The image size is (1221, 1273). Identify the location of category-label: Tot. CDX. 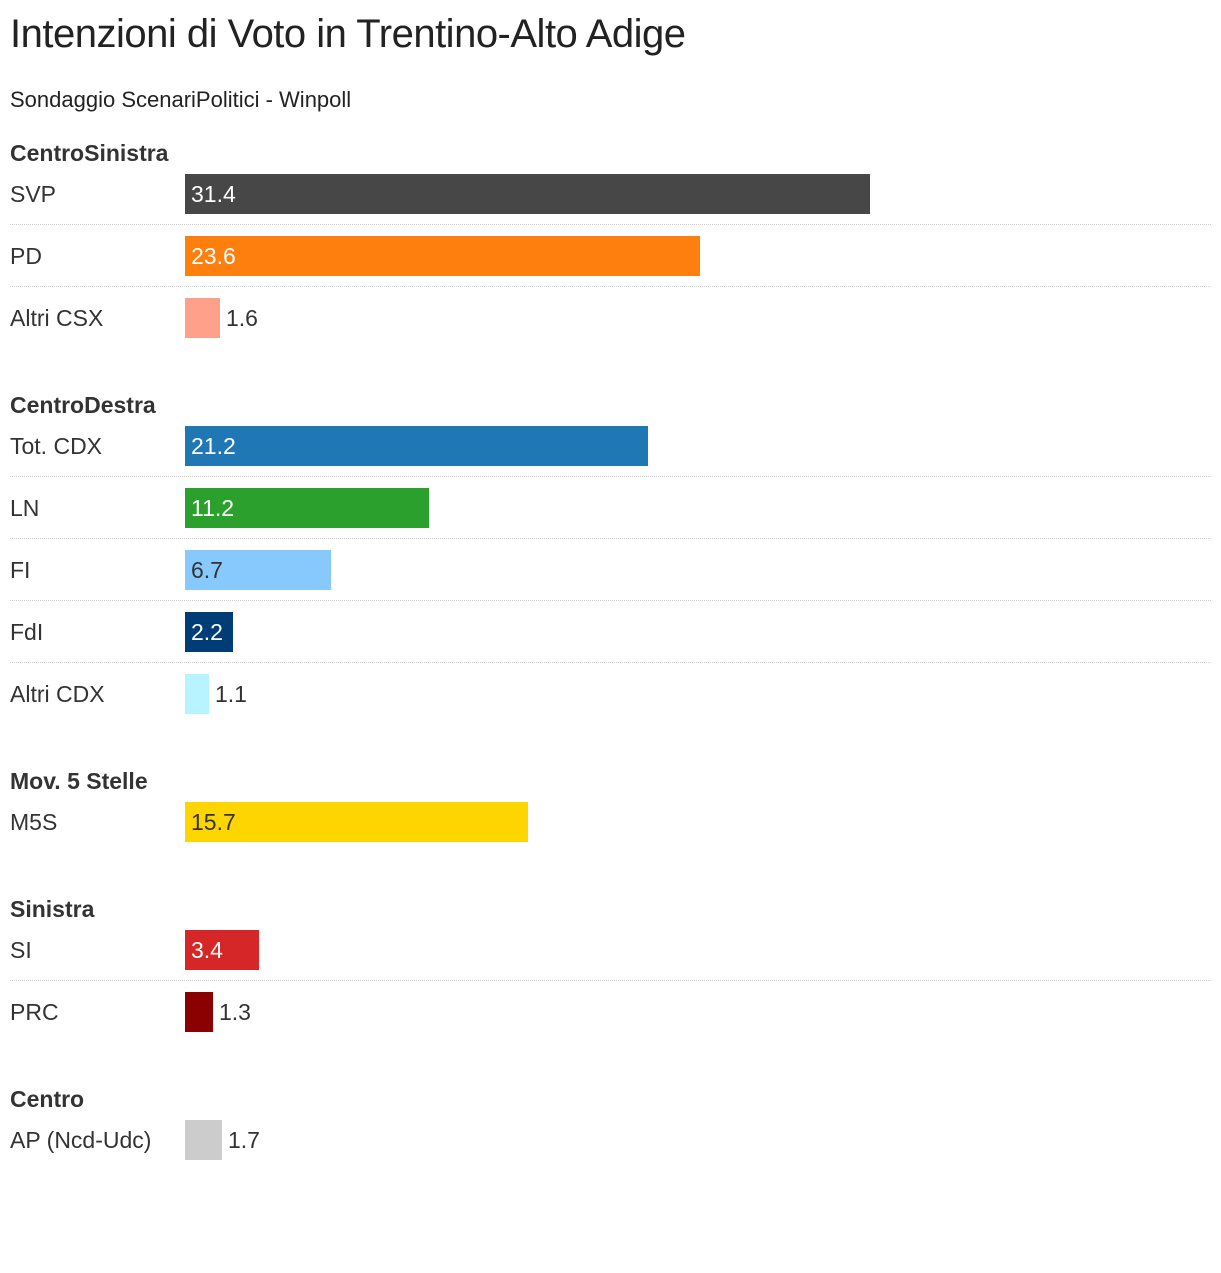
(56, 446).